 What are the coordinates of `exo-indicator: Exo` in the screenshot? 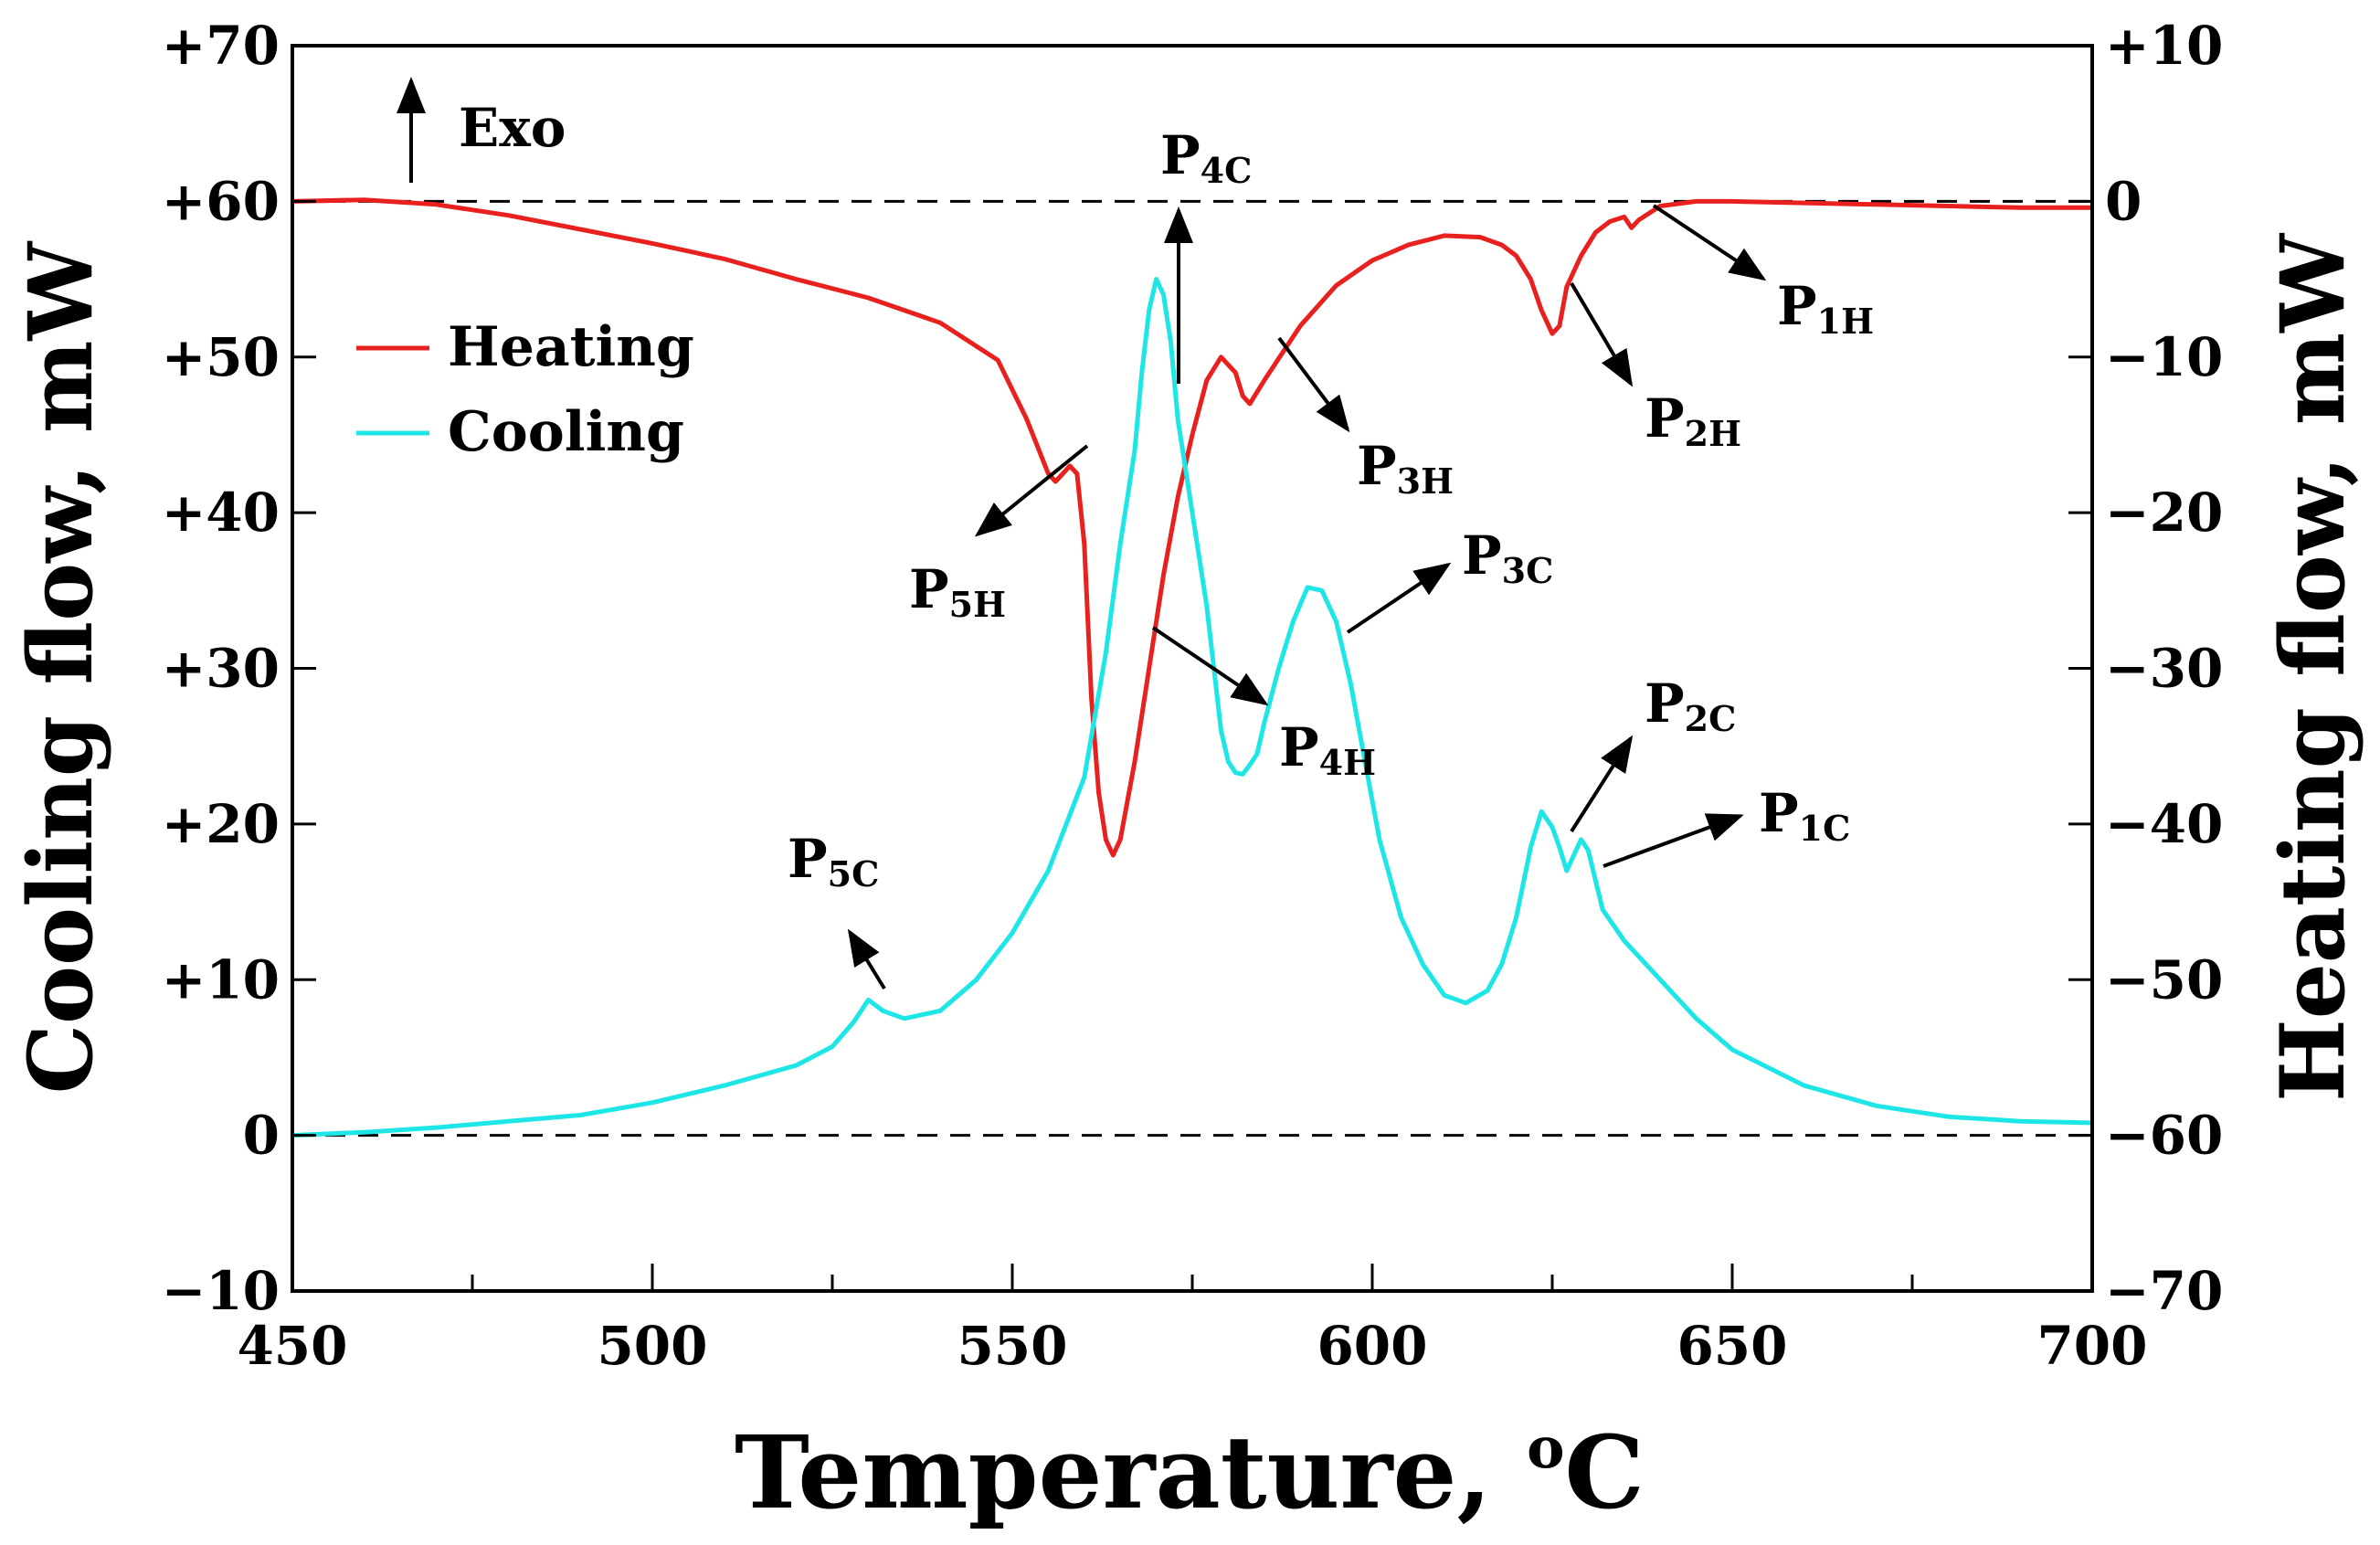 It's located at (482, 130).